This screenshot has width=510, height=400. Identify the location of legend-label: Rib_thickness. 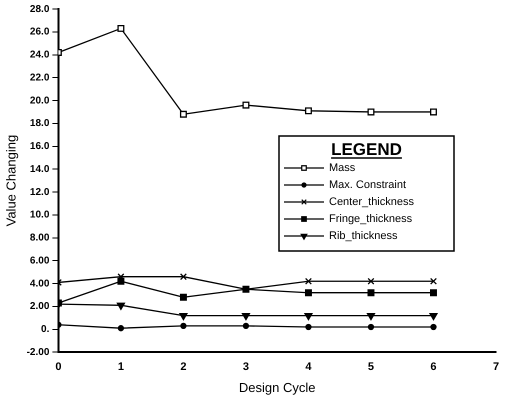
(363, 236).